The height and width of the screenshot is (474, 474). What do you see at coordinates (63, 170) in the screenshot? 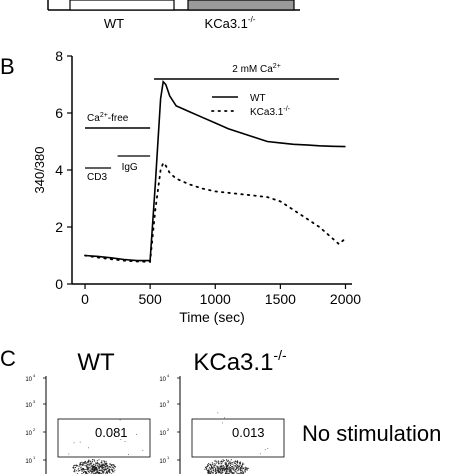
I see `y-ticks: 0 2 4 6 8` at bounding box center [63, 170].